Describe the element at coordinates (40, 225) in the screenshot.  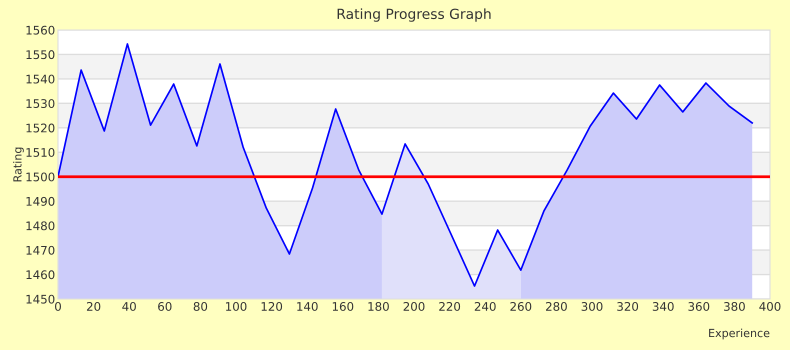
I see `y-tick-label: 1480` at that location.